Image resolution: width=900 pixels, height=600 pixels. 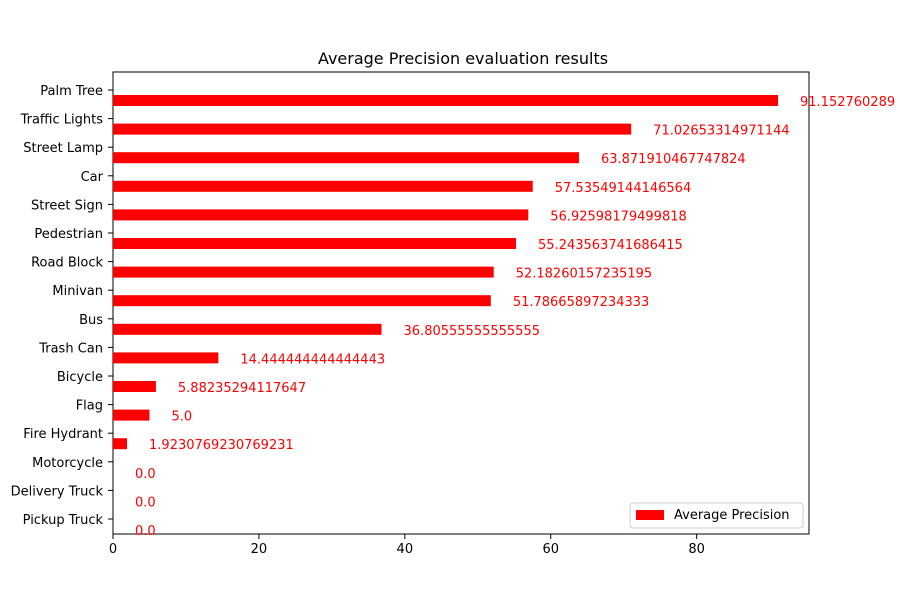 What do you see at coordinates (63, 434) in the screenshot?
I see `y-tick-label: Fire Hydrant` at bounding box center [63, 434].